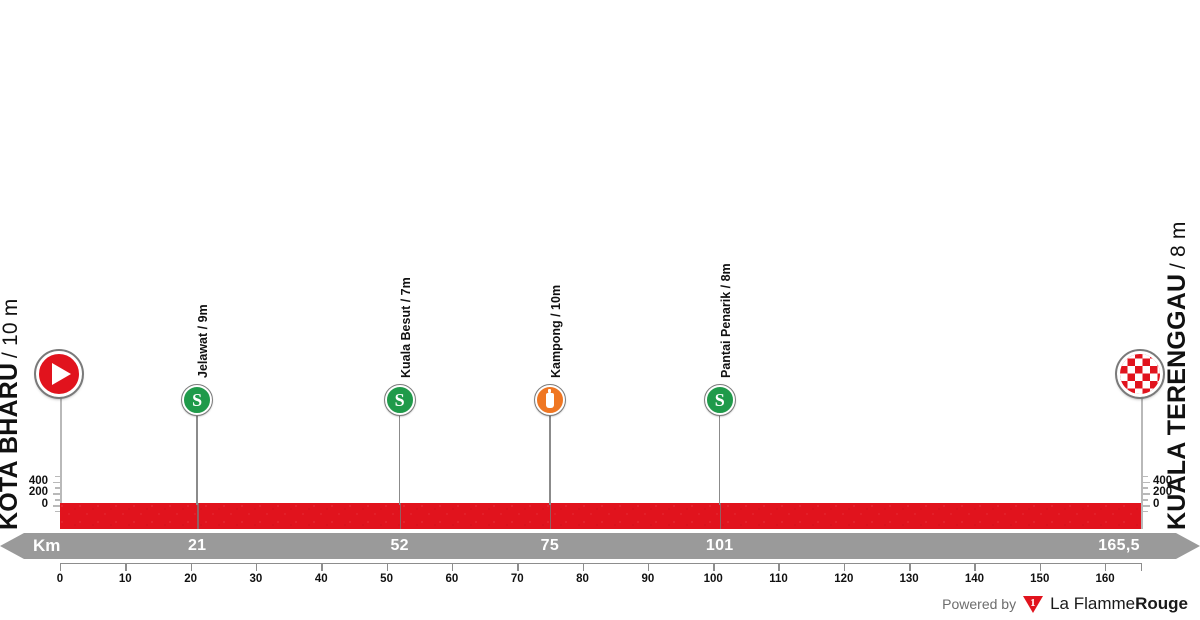 This screenshot has width=1200, height=620. I want to click on scale-end-tick, so click(1142, 567).